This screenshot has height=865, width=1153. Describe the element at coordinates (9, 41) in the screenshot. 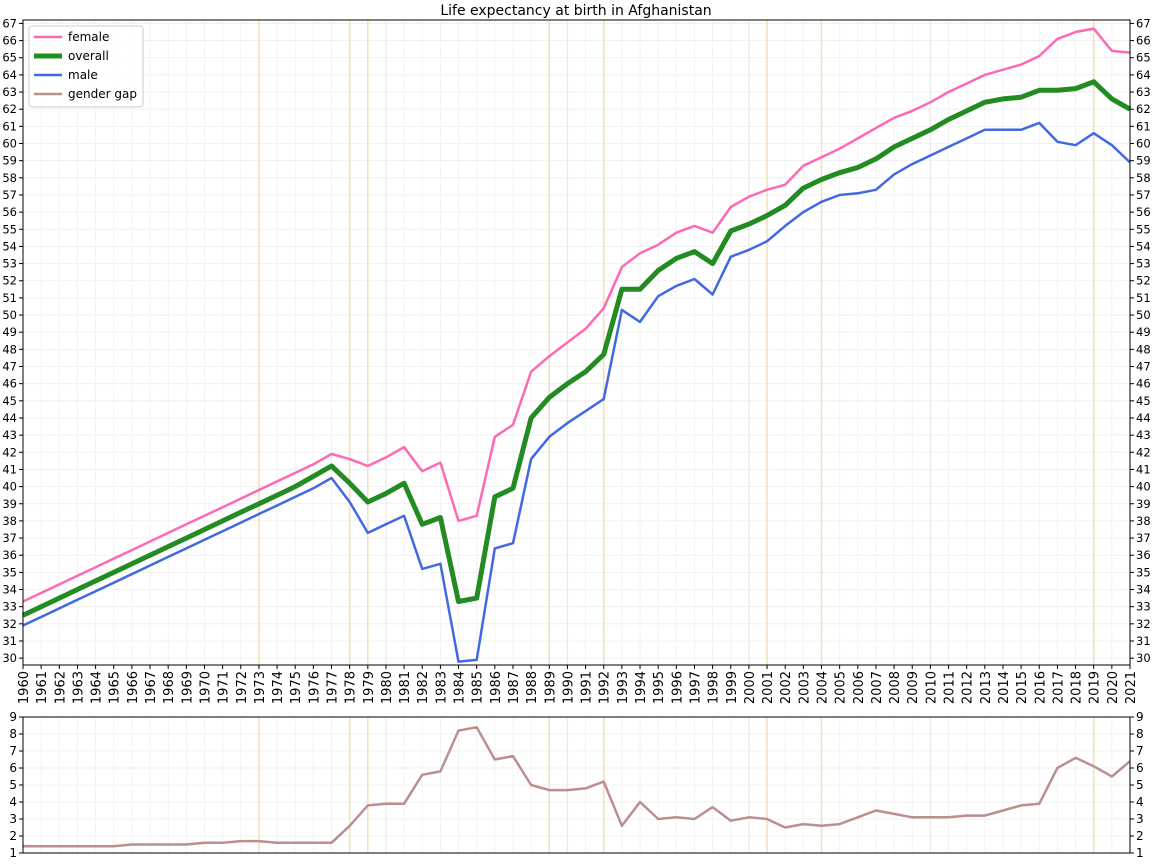

I see `y-tick-label-left: 66` at that location.